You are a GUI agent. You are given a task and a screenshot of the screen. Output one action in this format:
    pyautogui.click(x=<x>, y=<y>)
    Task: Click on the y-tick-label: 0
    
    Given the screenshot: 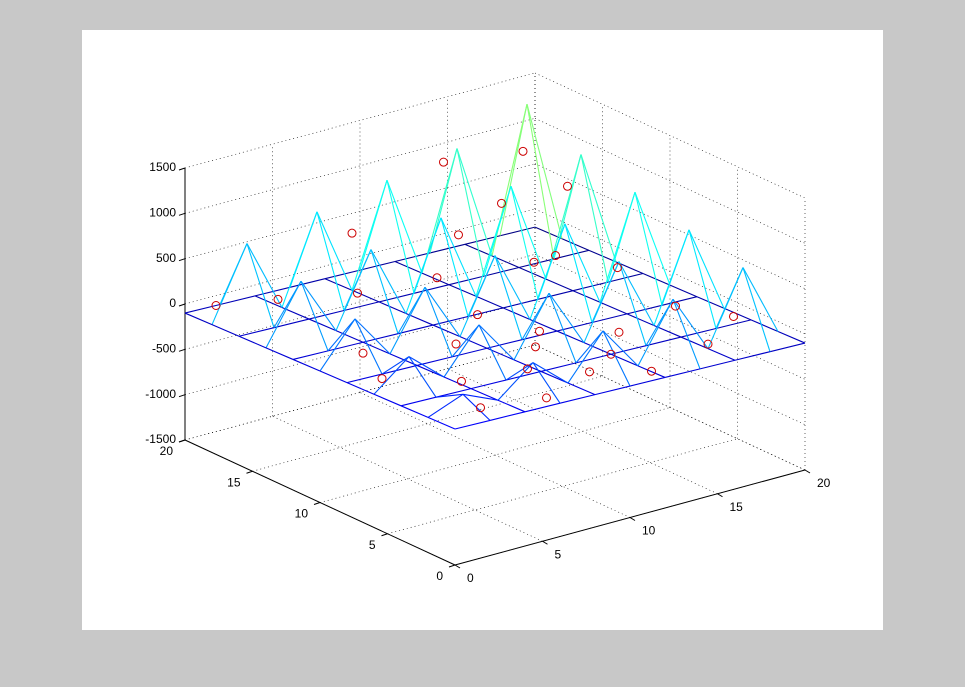 What is the action you would take?
    pyautogui.click(x=439, y=576)
    